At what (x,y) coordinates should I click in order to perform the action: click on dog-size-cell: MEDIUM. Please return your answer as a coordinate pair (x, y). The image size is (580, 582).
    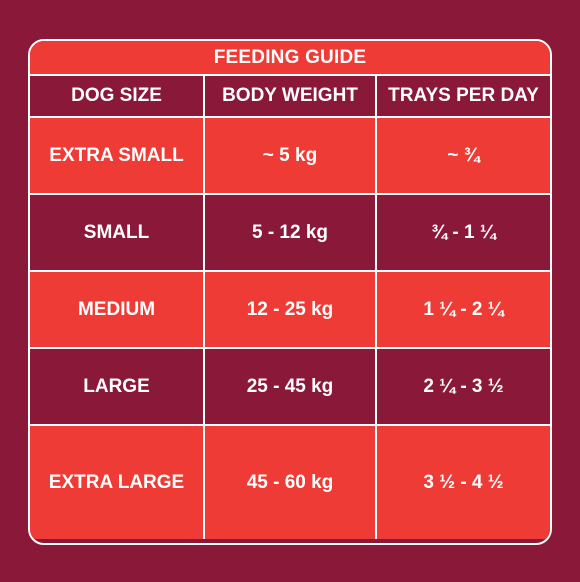
    Looking at the image, I should click on (117, 309).